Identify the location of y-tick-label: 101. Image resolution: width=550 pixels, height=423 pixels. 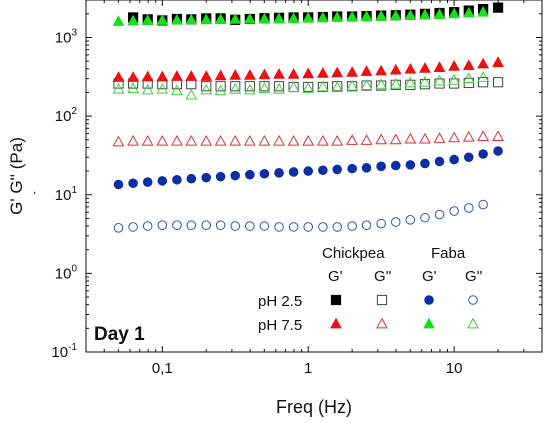
(66, 194).